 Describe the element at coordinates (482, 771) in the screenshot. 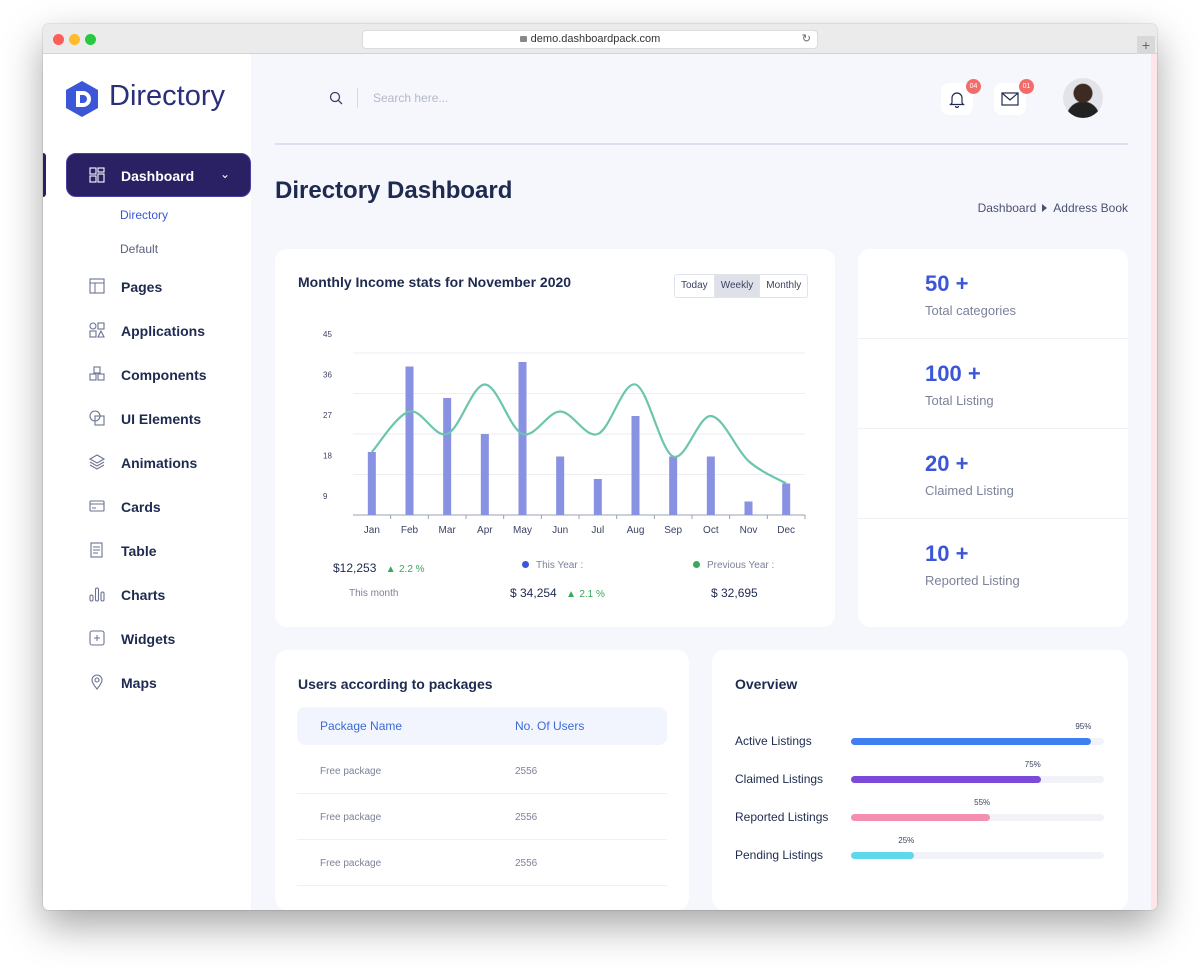

I see `table-row: Free package 2556` at that location.